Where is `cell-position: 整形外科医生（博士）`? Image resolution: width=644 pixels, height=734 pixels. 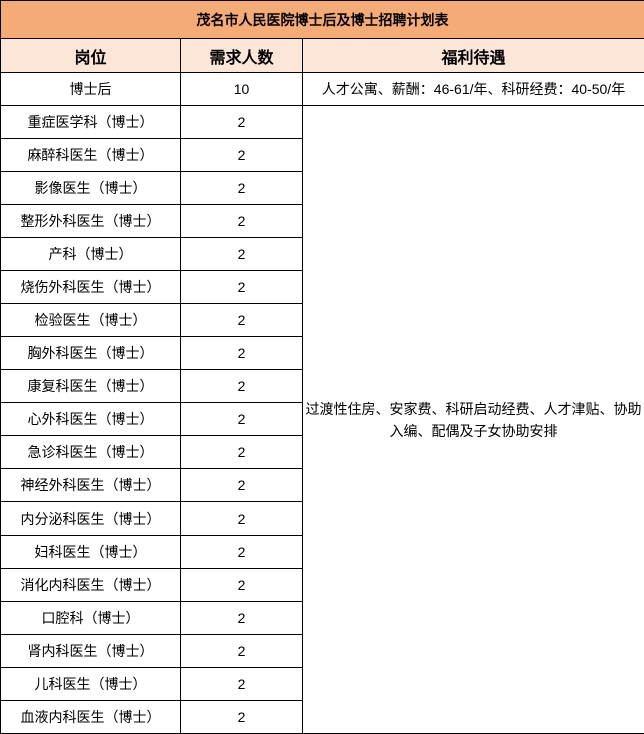
cell-position: 整形外科医生（博士） is located at coordinates (90, 221).